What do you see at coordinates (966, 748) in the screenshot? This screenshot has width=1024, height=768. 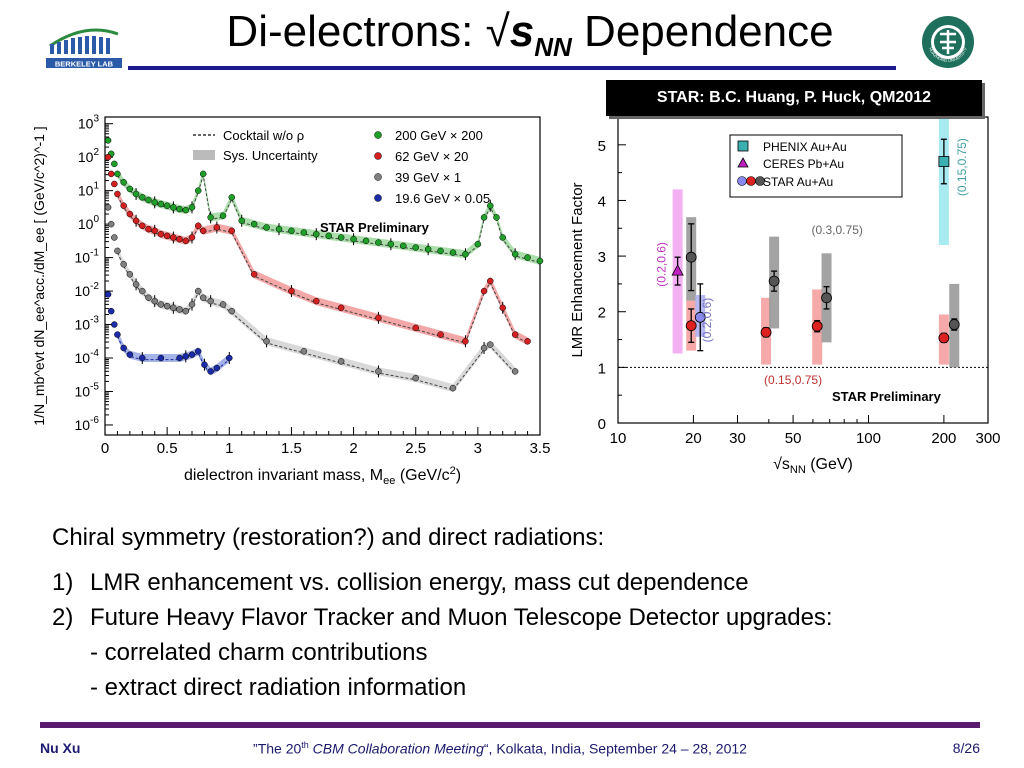 I see `page-number: 8/26` at bounding box center [966, 748].